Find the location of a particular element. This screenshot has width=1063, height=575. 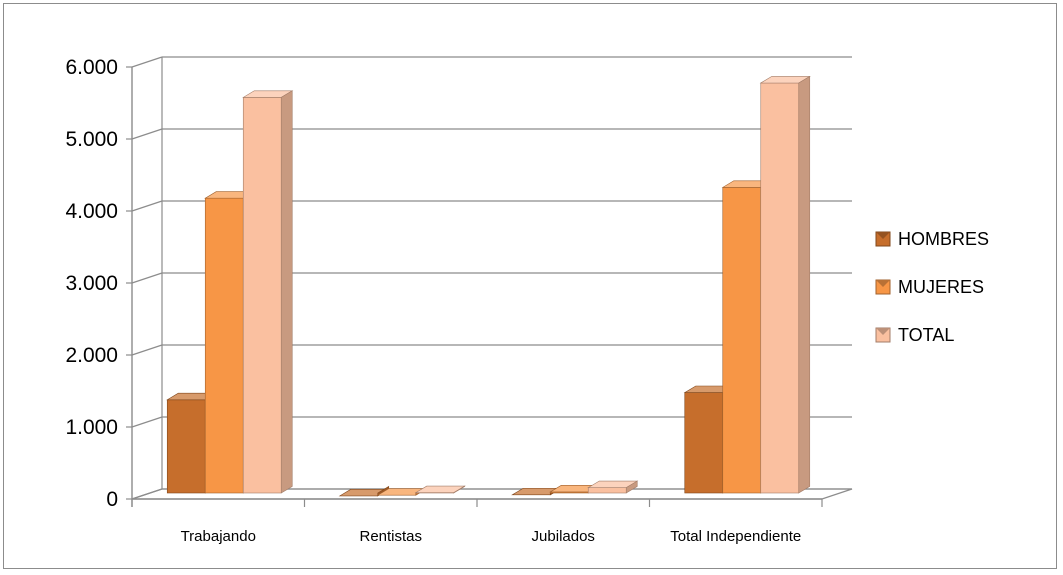

y-tick-label: 3.000 is located at coordinates (91, 283).